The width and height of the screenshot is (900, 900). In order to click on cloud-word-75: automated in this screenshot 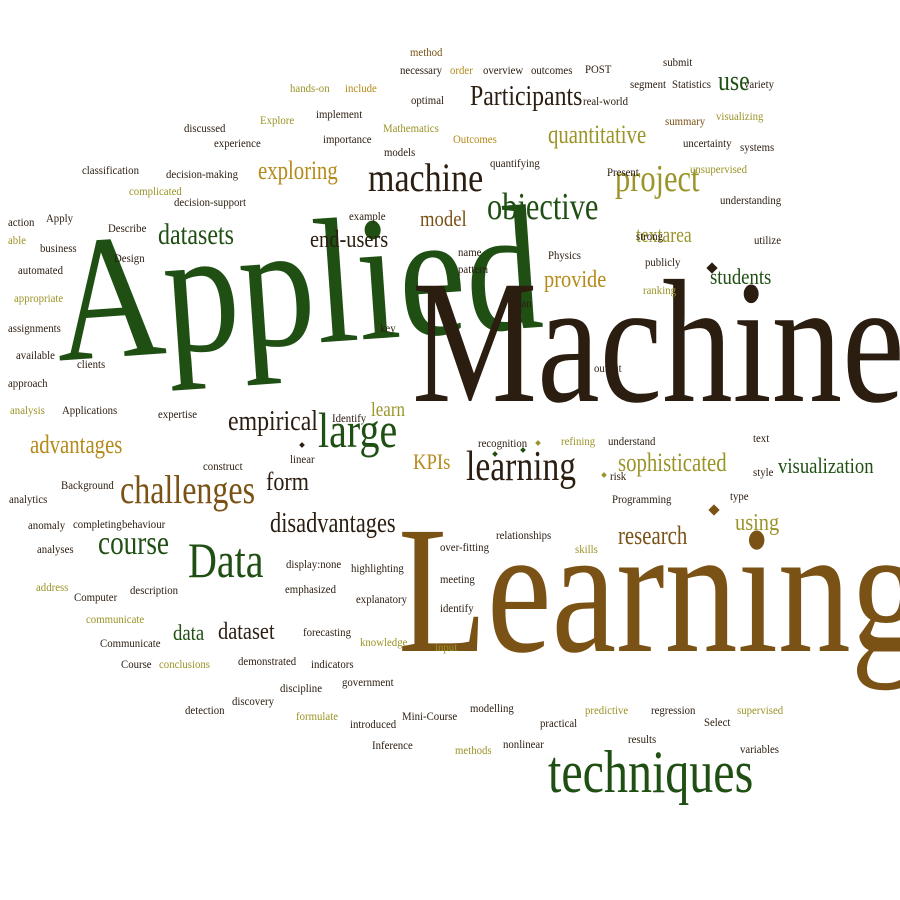, I will do `click(40, 270)`.